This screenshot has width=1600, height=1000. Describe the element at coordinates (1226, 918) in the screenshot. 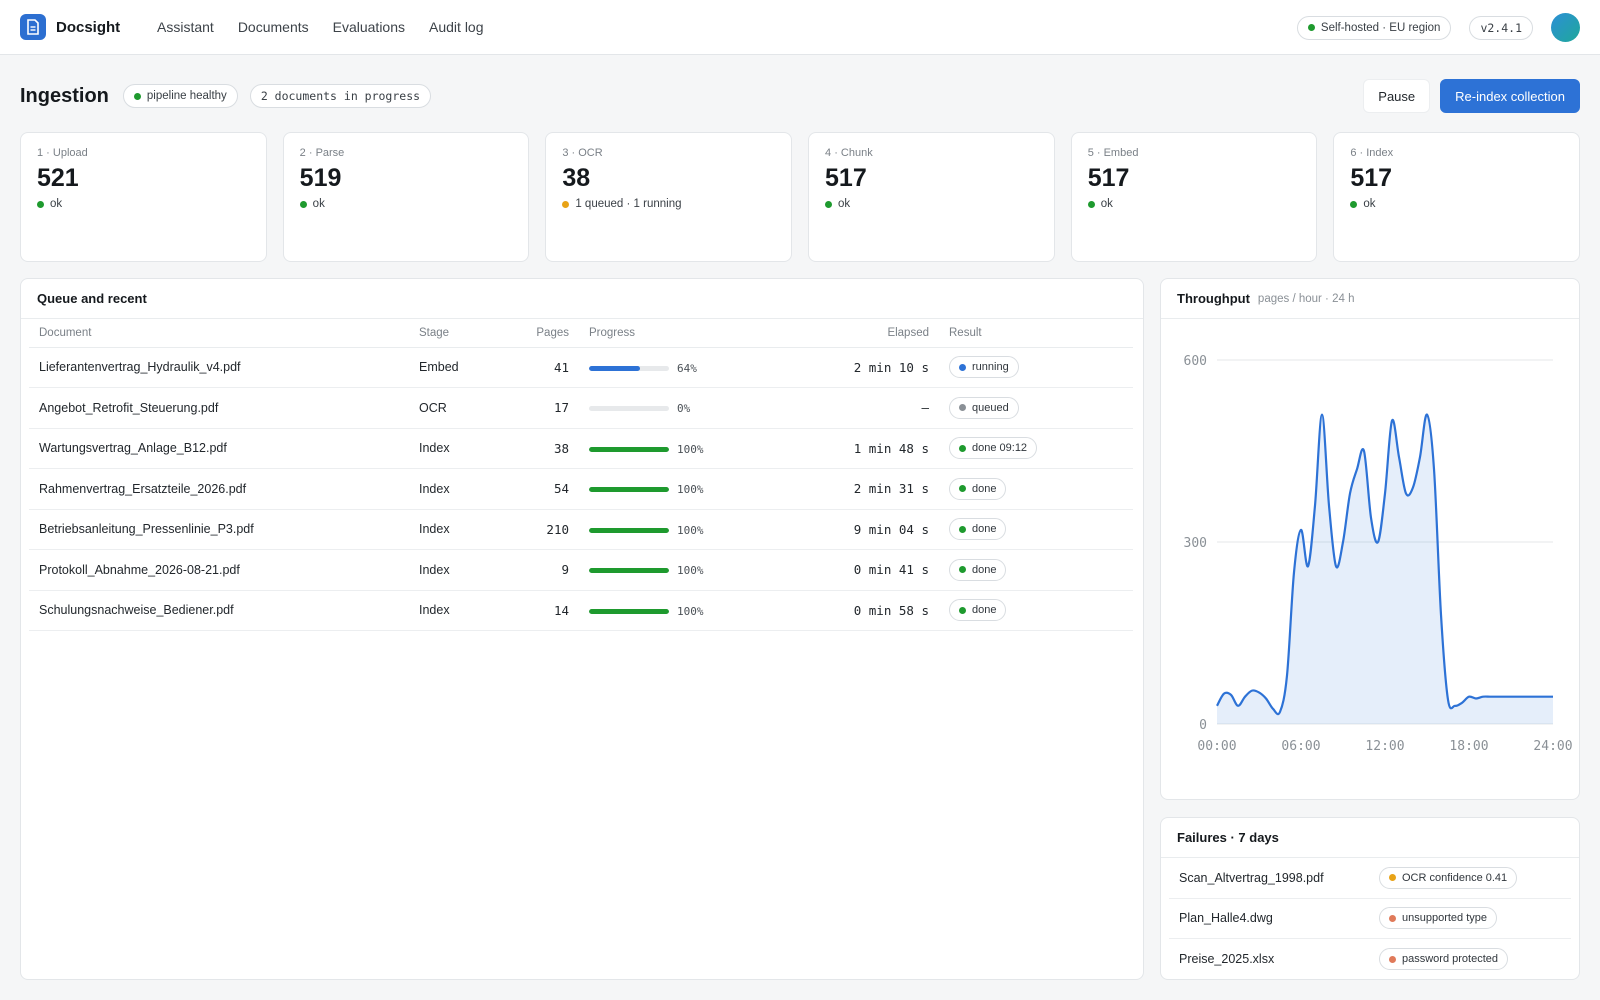

I see `failure-file: Plan_Halle4.dwg` at that location.